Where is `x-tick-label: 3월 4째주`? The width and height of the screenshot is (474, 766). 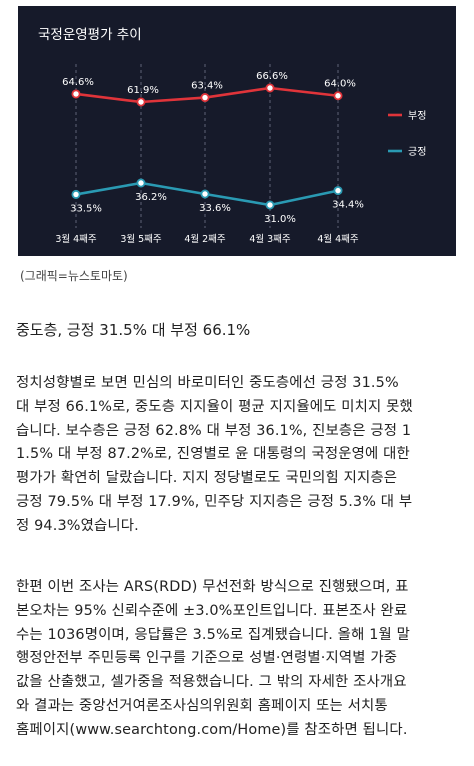
x-tick-label: 3월 4째주 is located at coordinates (76, 239).